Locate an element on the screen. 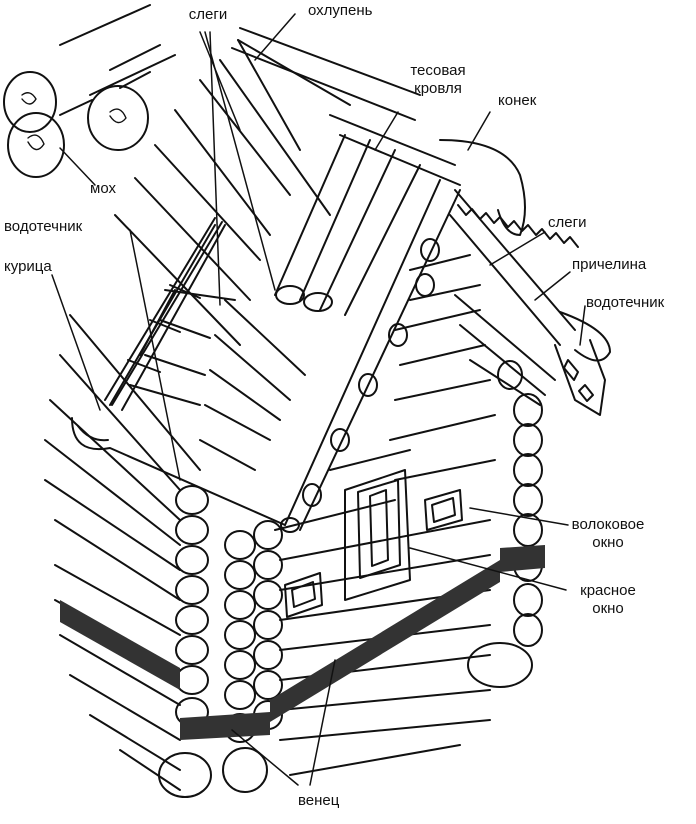  label-vodotechnik-right: водотечник is located at coordinates (625, 302).